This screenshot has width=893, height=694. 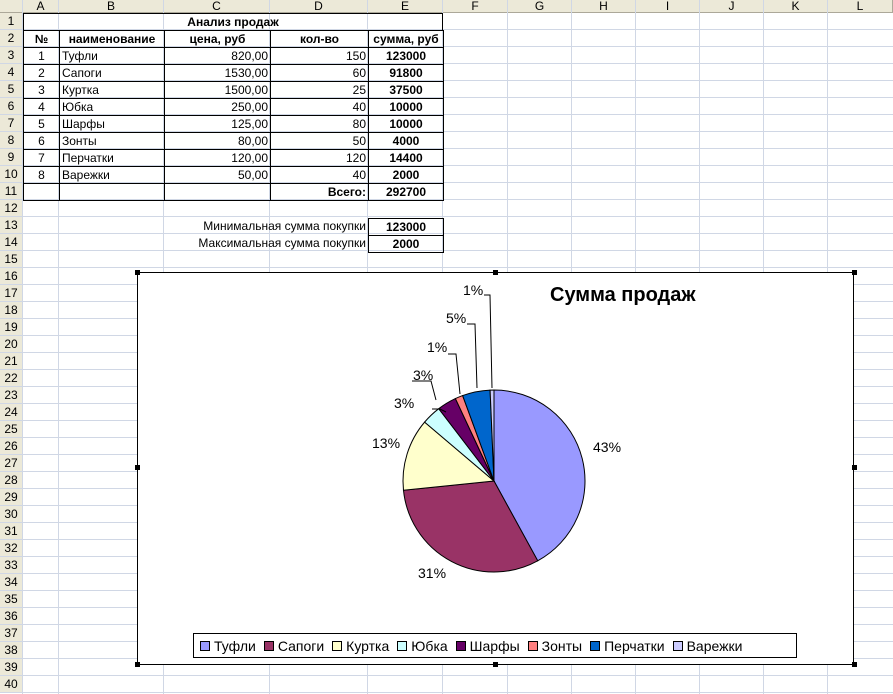 I want to click on table-cell: 7, so click(x=41, y=158).